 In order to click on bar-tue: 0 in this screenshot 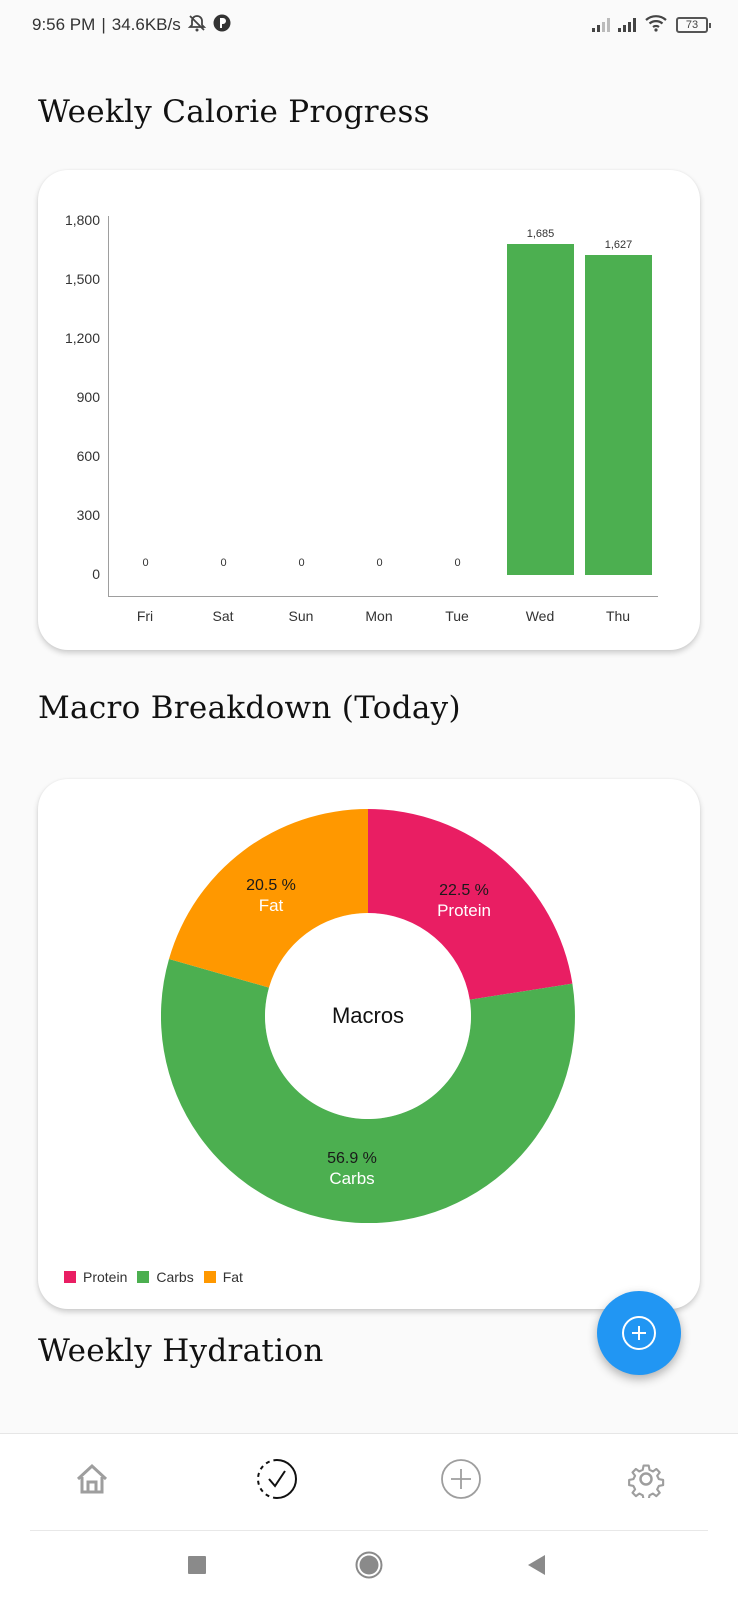, I will do `click(457, 372)`.